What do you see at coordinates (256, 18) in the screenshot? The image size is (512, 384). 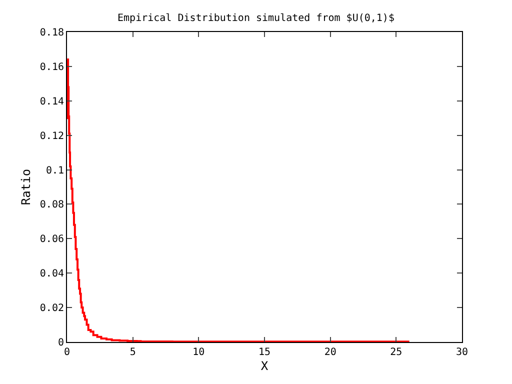 I see `chart-title: Empirical Distribution simulated from $U(0,1)$` at bounding box center [256, 18].